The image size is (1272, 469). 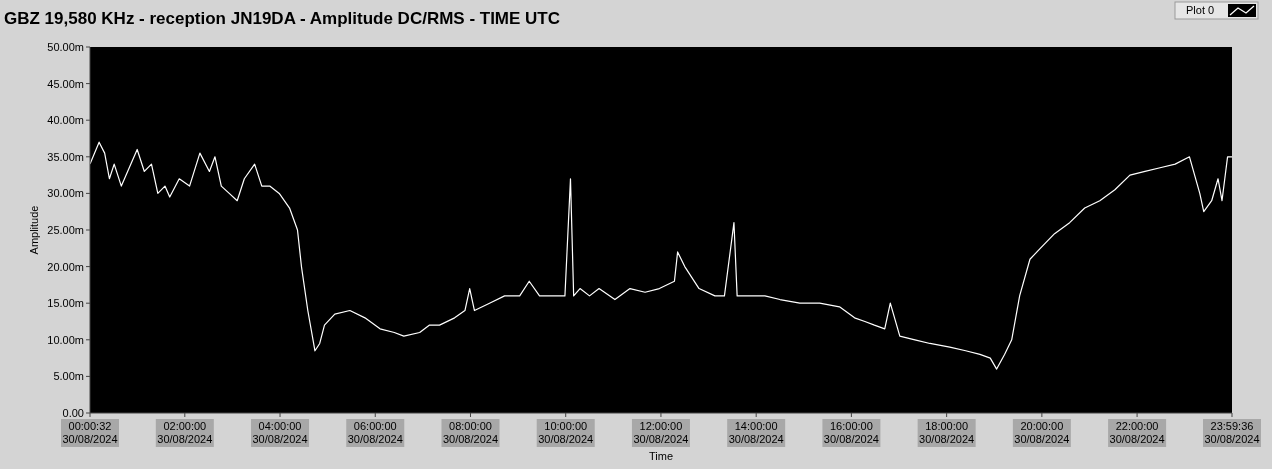 I want to click on x-tick-label: 18:00:00 30/08/2024, so click(x=947, y=432).